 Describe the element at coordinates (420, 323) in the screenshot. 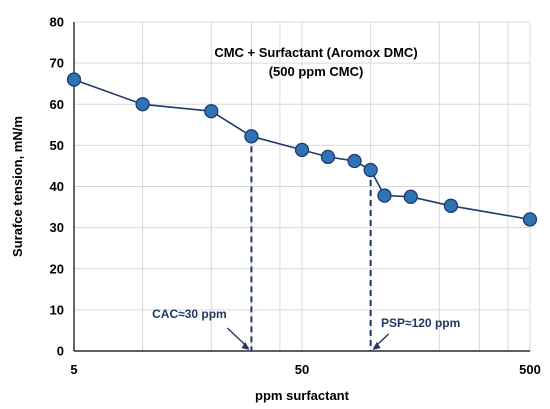

I see `annotation-label: PSP≈120 ppm` at that location.